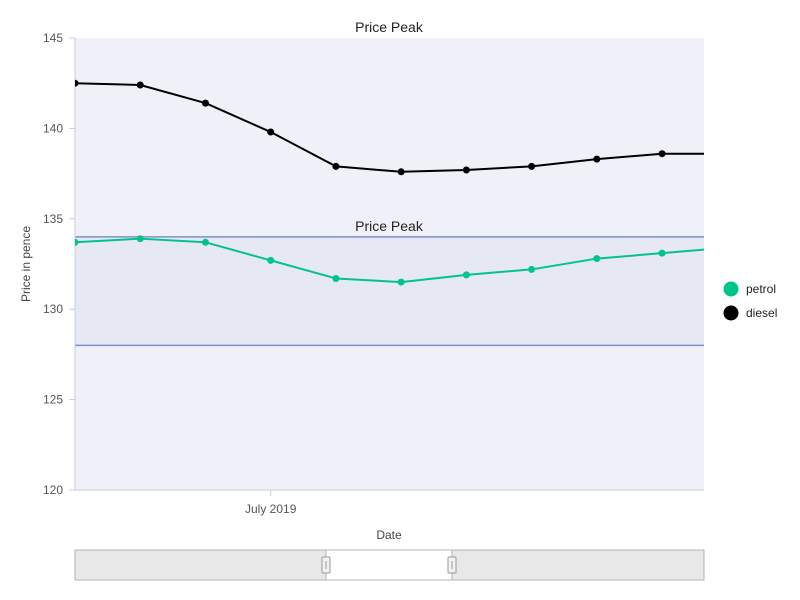 This screenshot has height=600, width=800. What do you see at coordinates (53, 400) in the screenshot?
I see `y-tick-label: 125` at bounding box center [53, 400].